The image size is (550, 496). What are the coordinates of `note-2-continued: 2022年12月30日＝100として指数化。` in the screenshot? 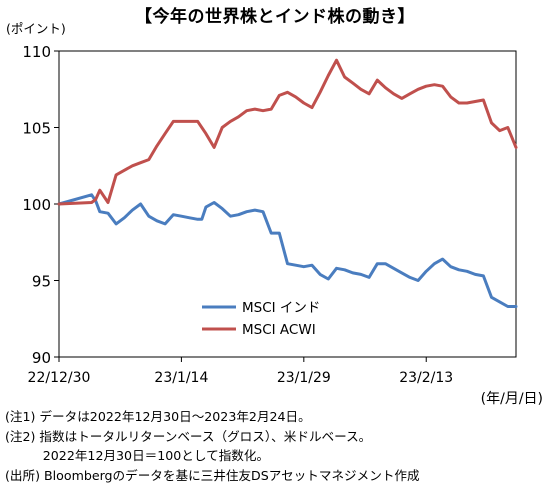 It's located at (137, 456).